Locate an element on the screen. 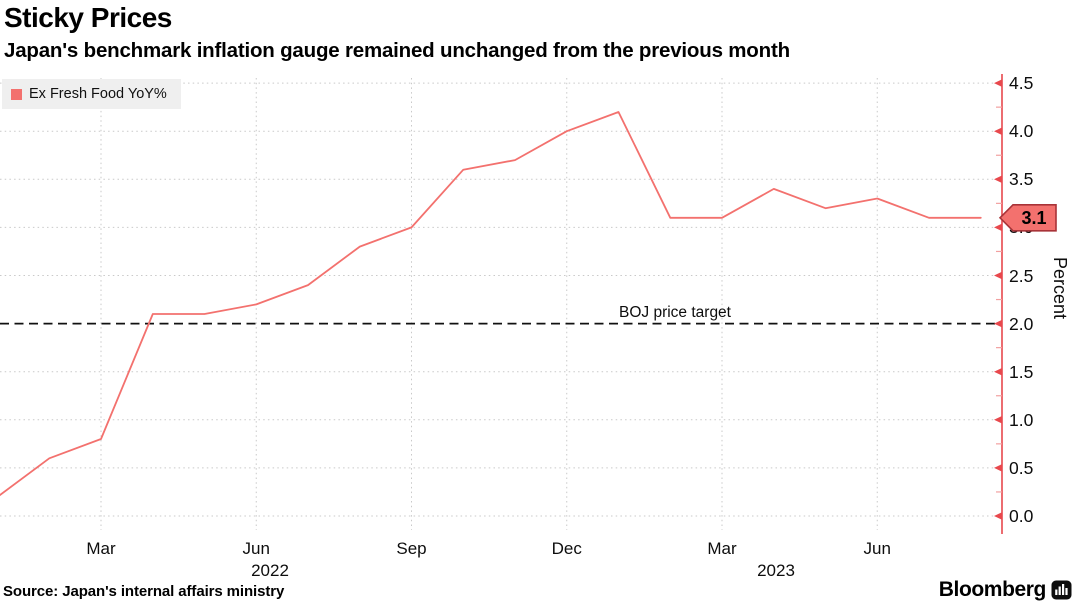  y-tick-label: 0.0 is located at coordinates (1021, 516).